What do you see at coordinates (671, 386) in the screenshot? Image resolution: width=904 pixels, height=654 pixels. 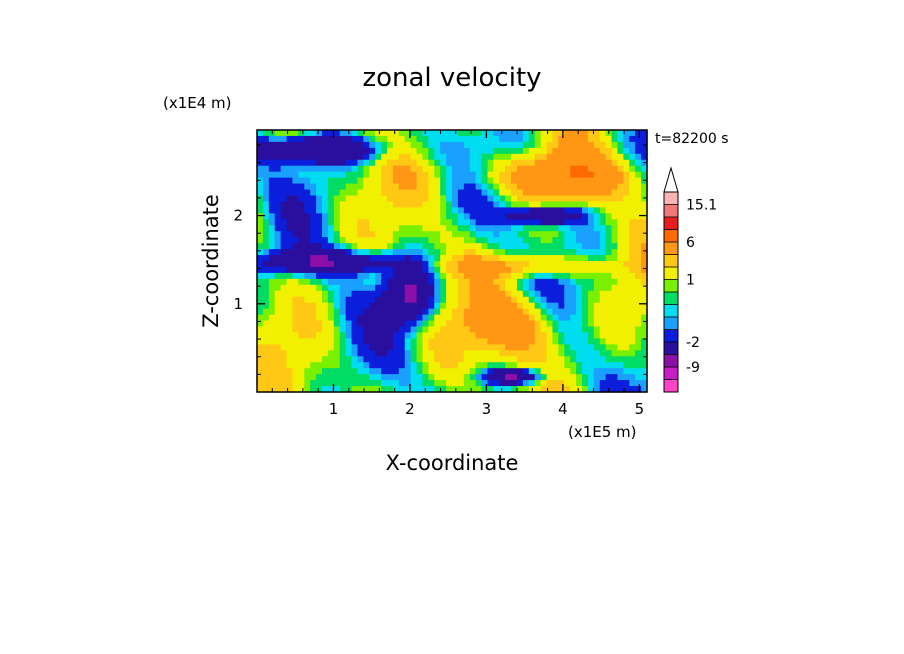 I see `colorbar-segment` at bounding box center [671, 386].